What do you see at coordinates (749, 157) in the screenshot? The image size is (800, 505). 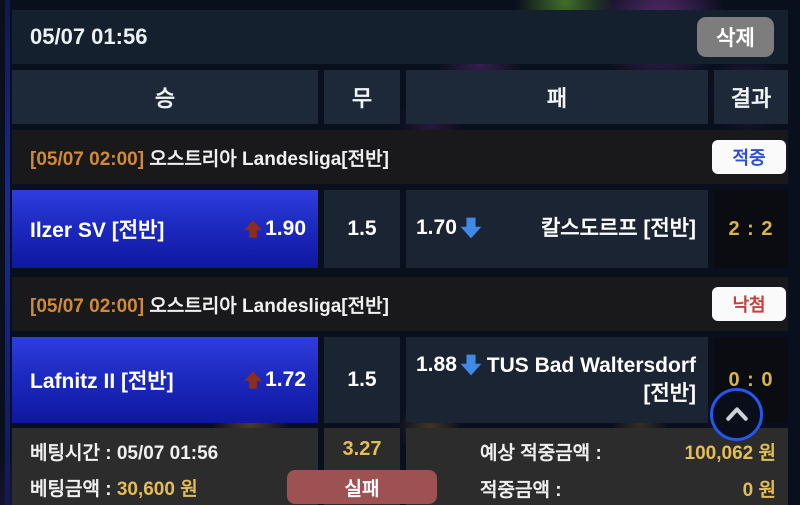 I see `status-badge: 적중` at bounding box center [749, 157].